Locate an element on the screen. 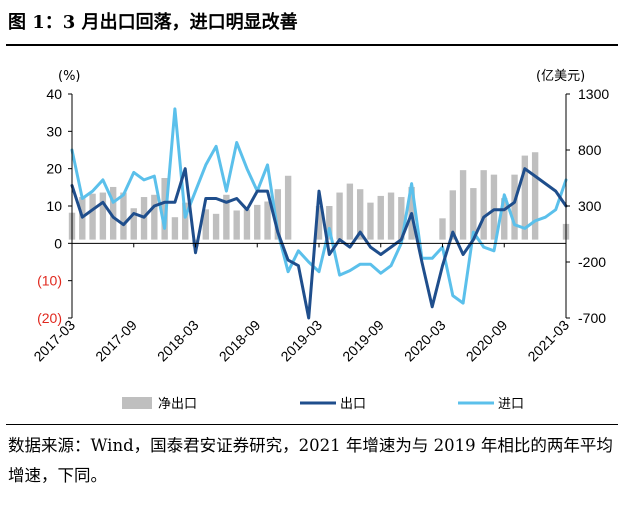 This screenshot has height=512, width=629. x-tick-label: 2020-03 is located at coordinates (425, 341).